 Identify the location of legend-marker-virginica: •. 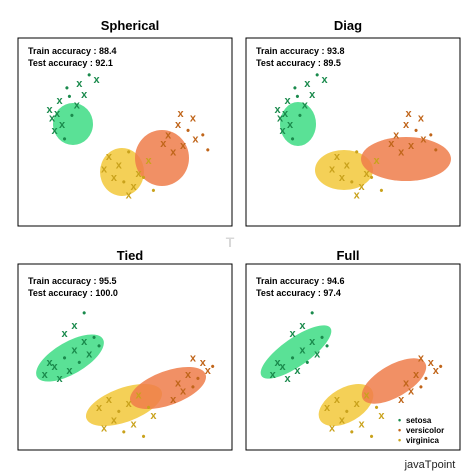
(399, 440).